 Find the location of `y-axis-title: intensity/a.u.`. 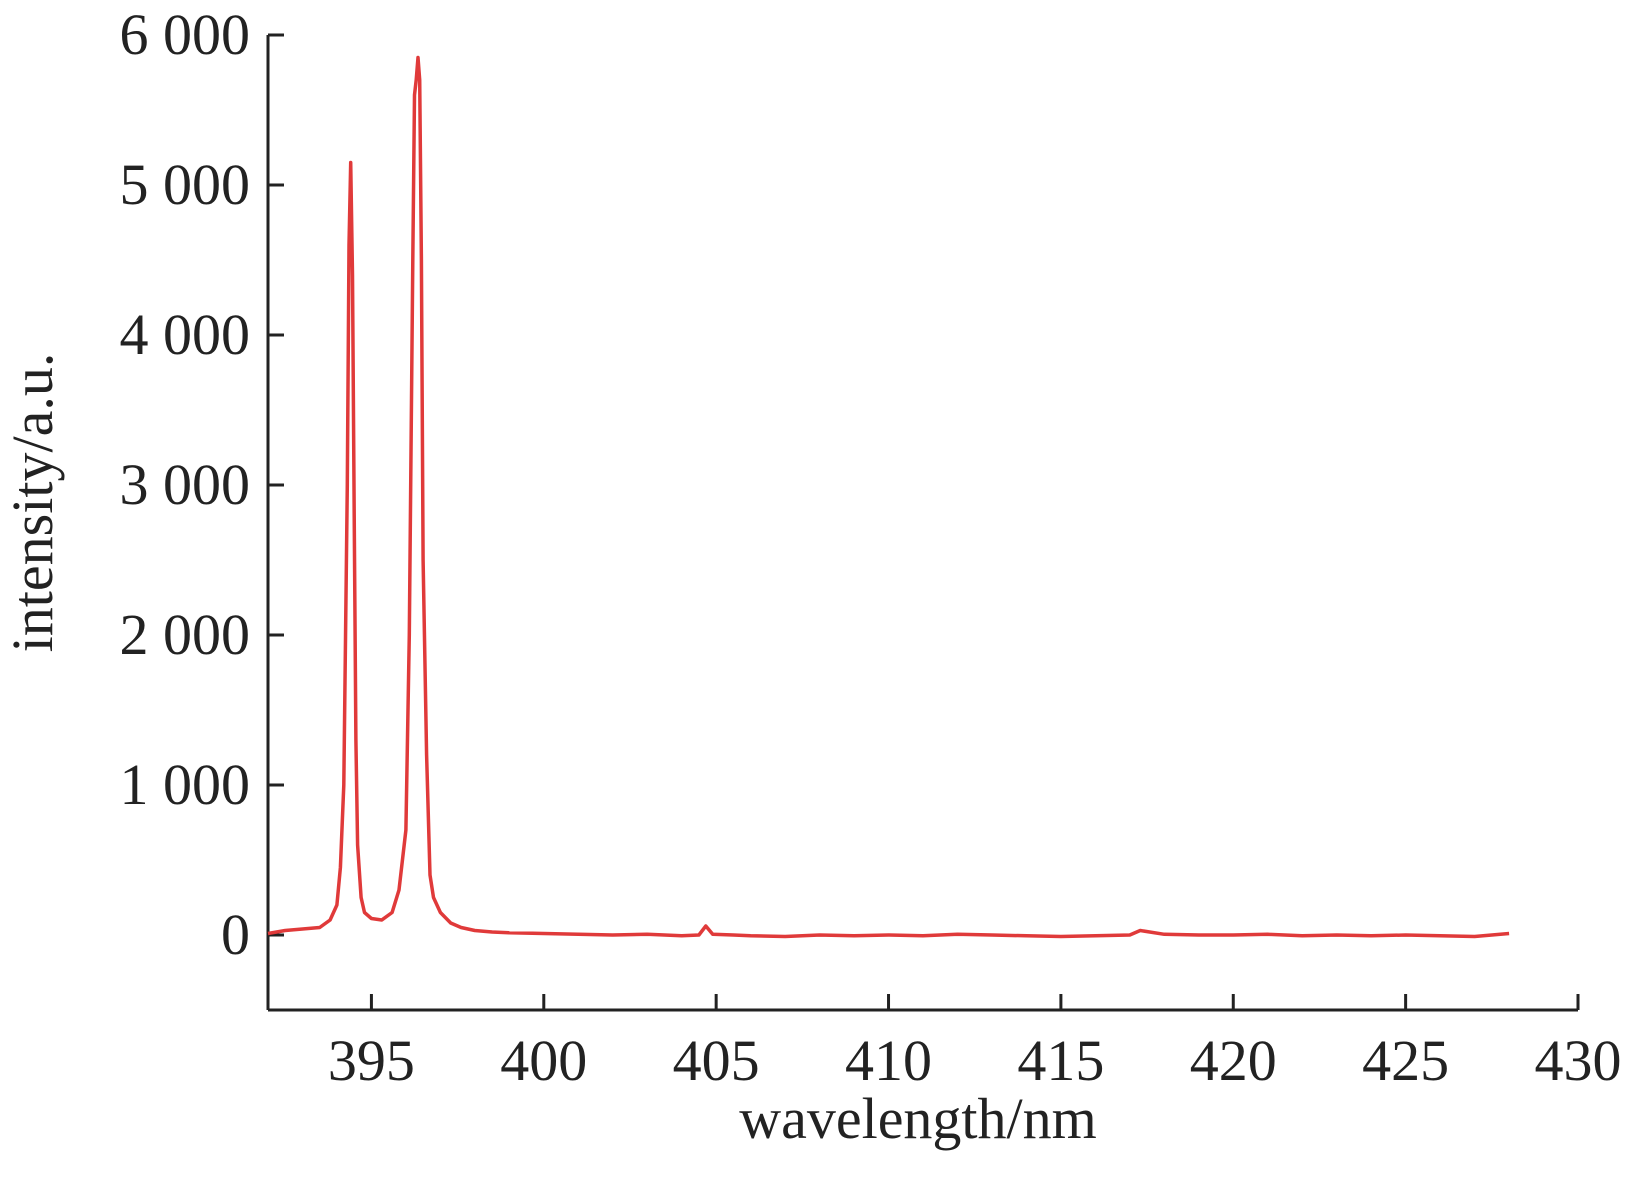

y-axis-title: intensity/a.u. is located at coordinates (32, 503).